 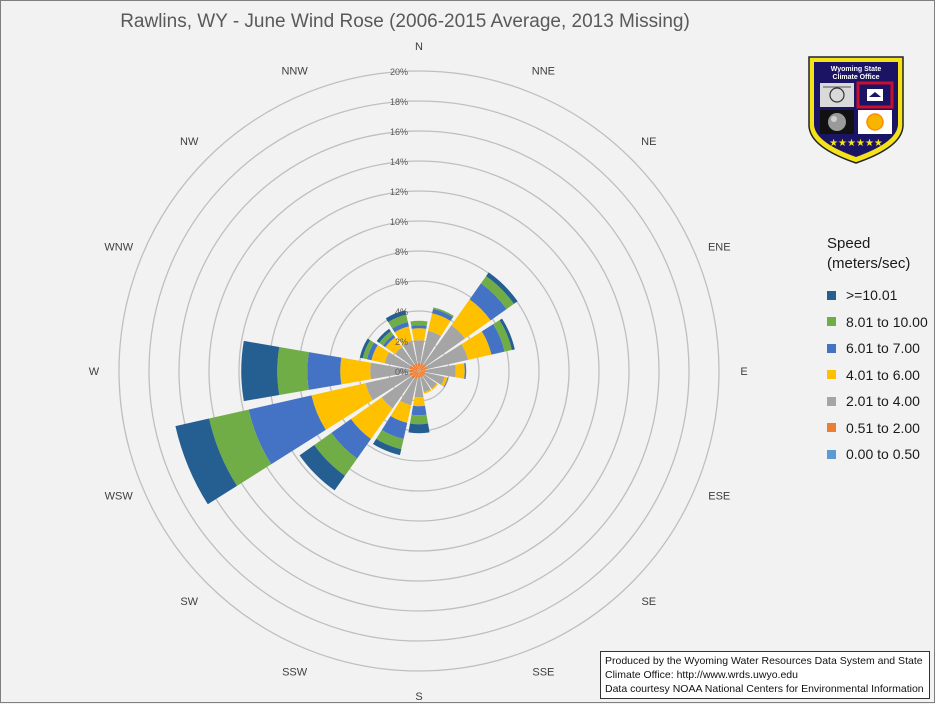 What do you see at coordinates (418, 697) in the screenshot?
I see `direction-label-S: S` at bounding box center [418, 697].